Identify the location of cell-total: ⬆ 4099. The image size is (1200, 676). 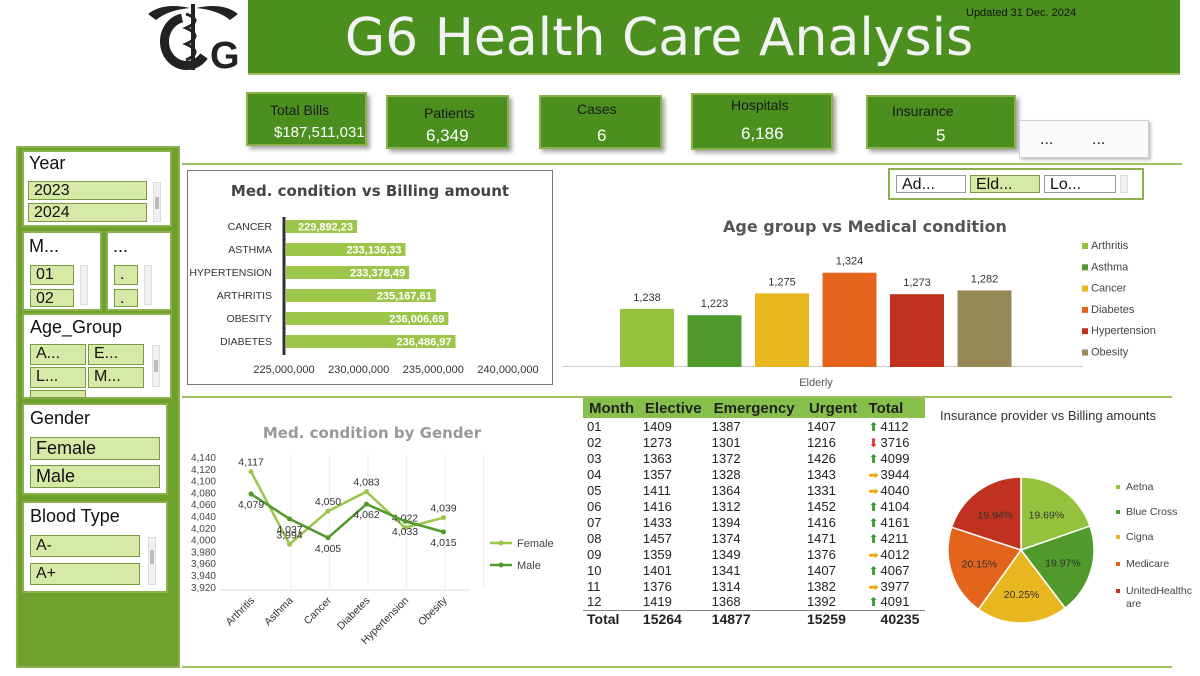
(894, 458).